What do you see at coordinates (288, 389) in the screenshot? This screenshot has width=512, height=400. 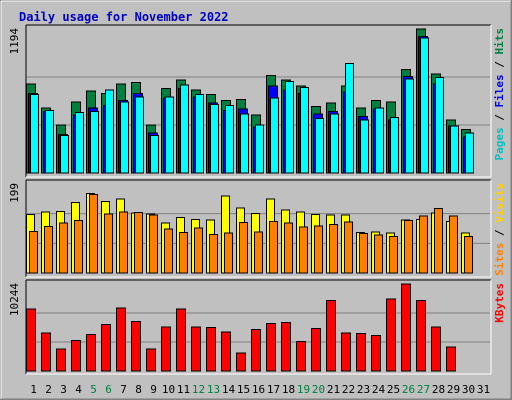 I see `day-label-18: 18` at bounding box center [288, 389].